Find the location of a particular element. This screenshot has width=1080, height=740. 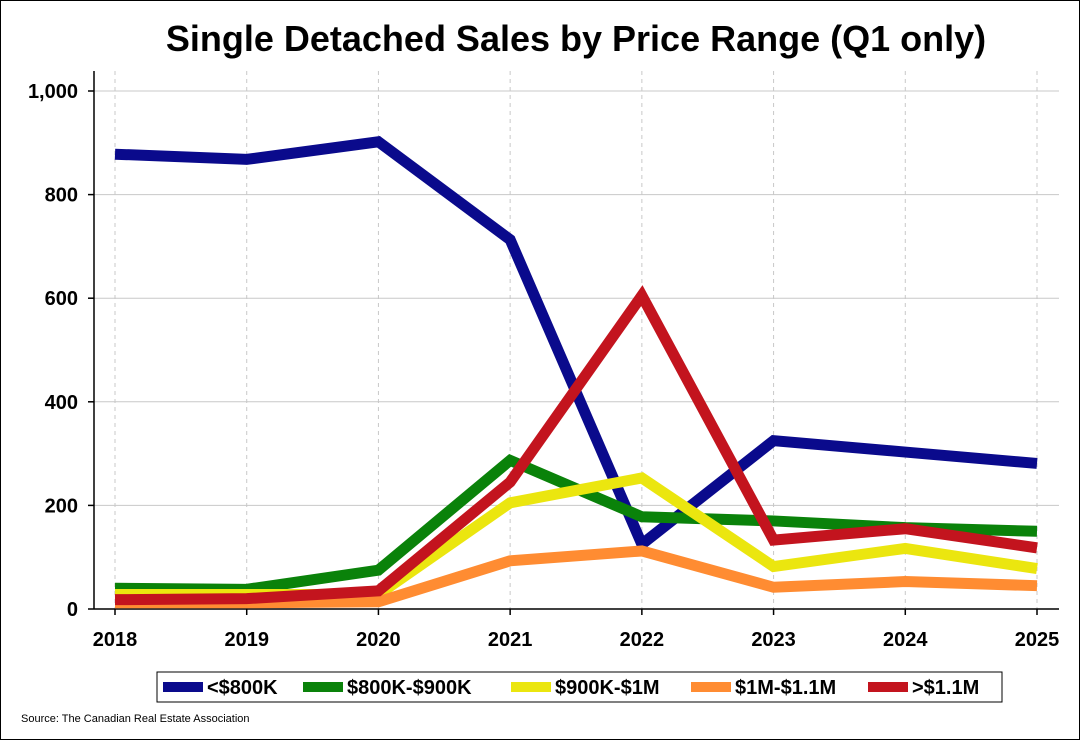

legend-label-0: <$800K is located at coordinates (242, 688).